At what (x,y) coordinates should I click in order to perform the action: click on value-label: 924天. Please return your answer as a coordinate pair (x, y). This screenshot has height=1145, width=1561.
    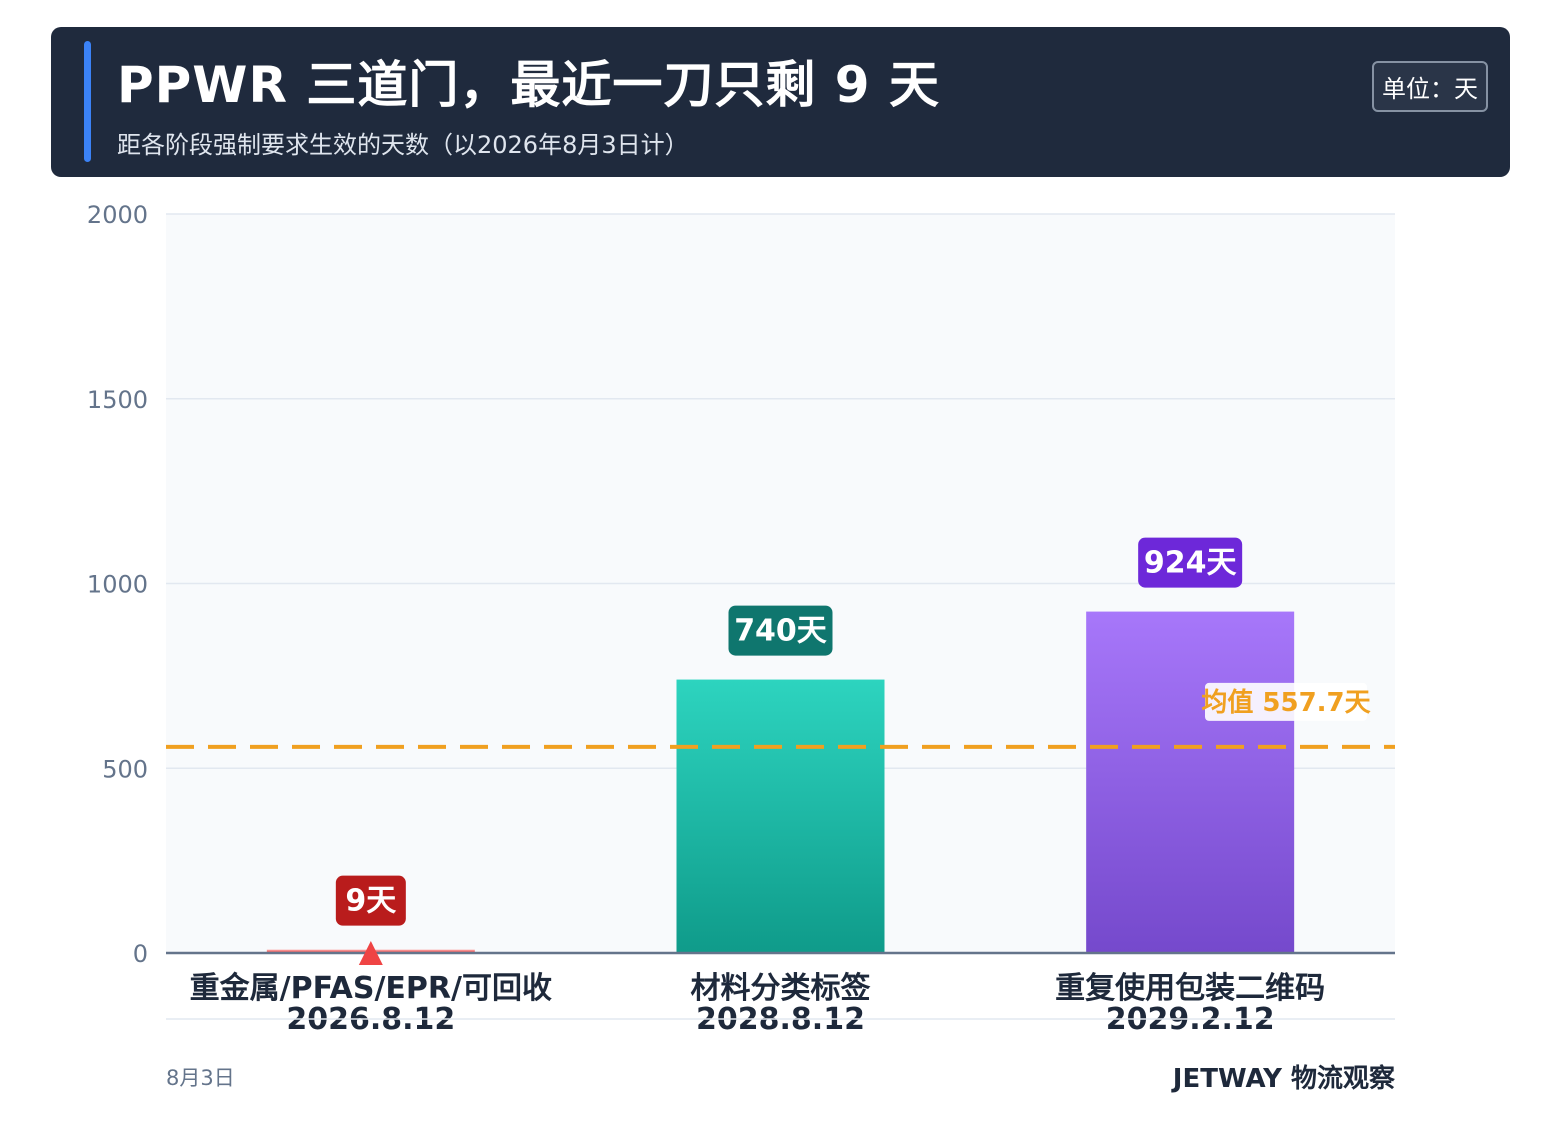
    Looking at the image, I should click on (1190, 563).